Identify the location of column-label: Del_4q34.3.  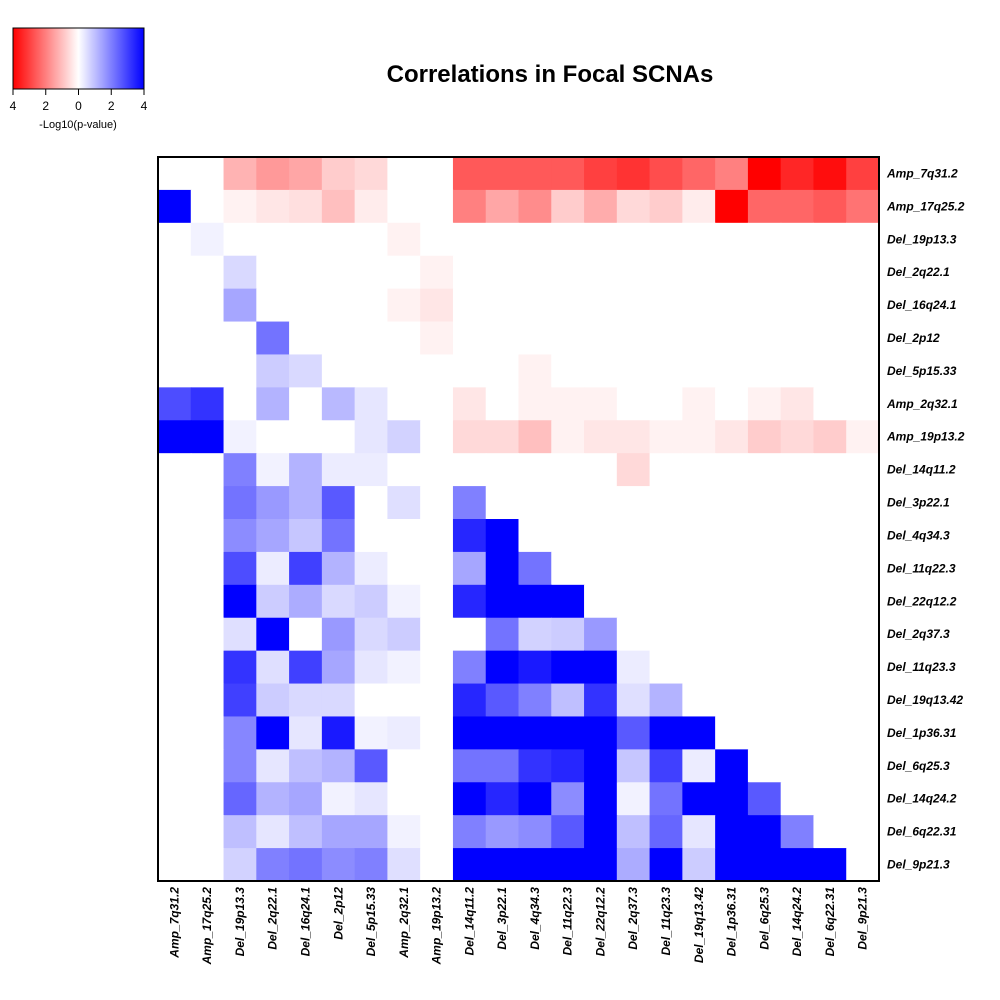
(535, 918).